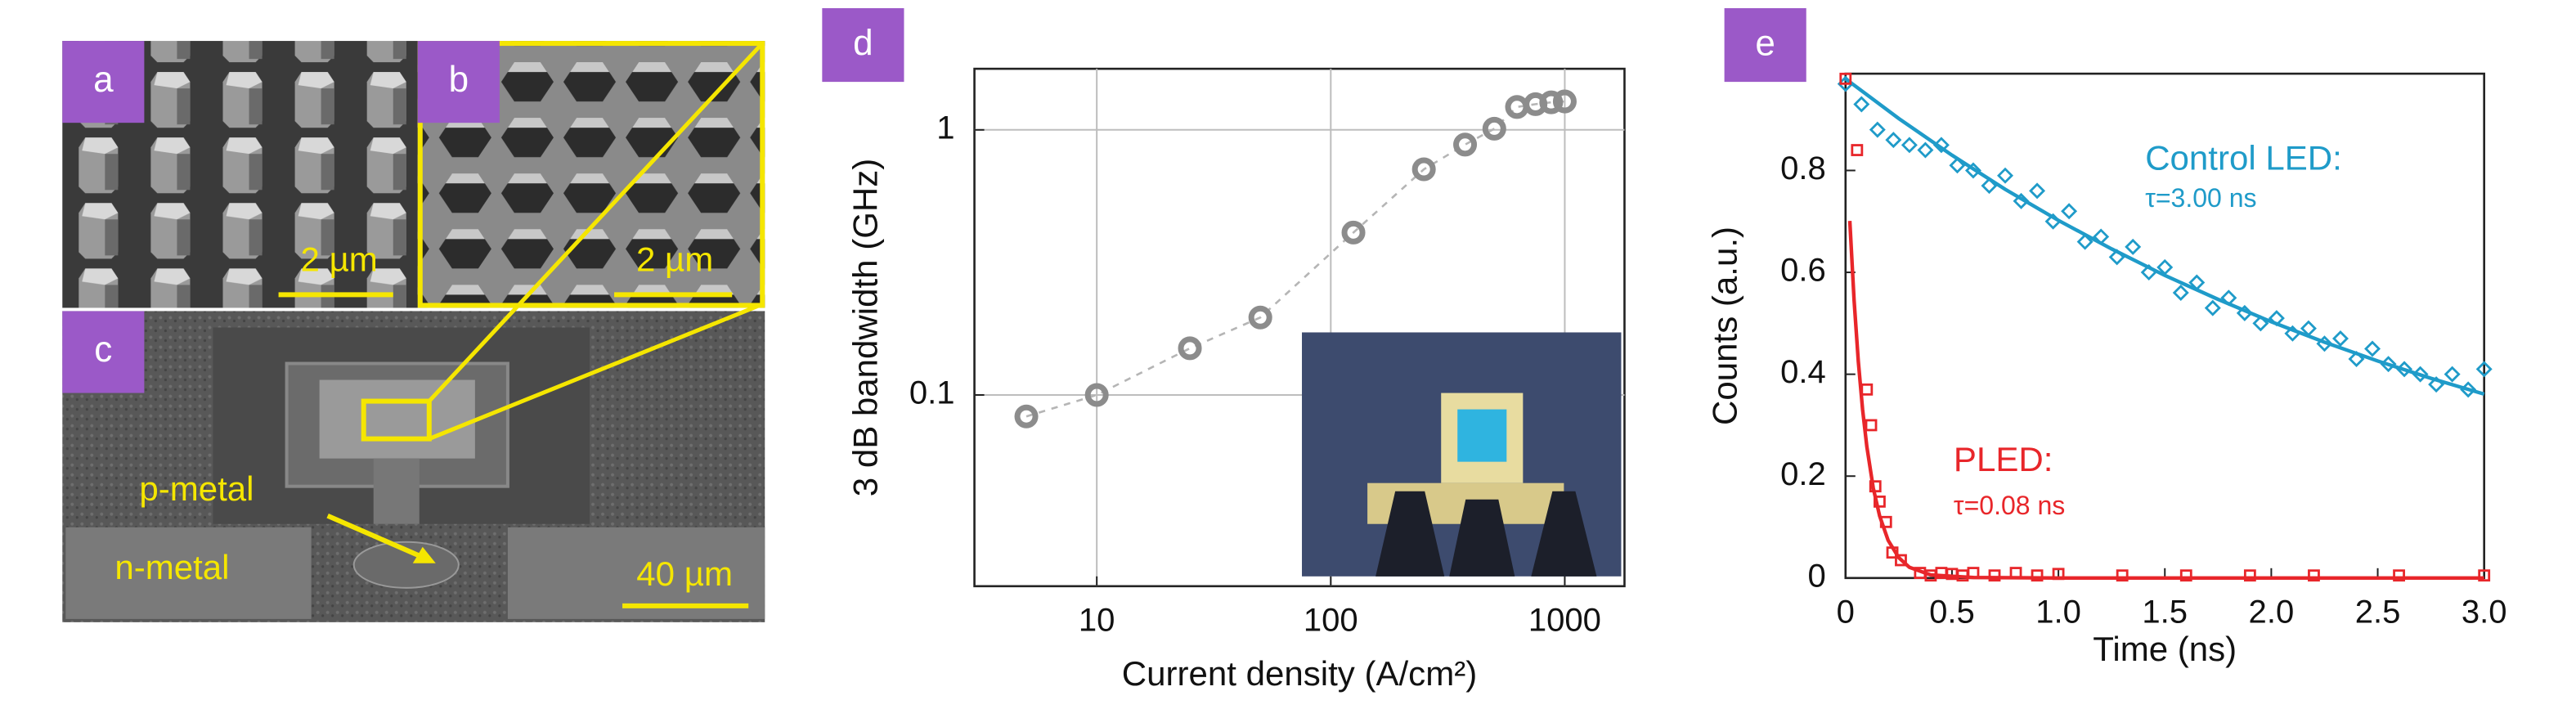 This screenshot has width=2576, height=709. I want to click on x-axis-title: Time (ns), so click(2165, 649).